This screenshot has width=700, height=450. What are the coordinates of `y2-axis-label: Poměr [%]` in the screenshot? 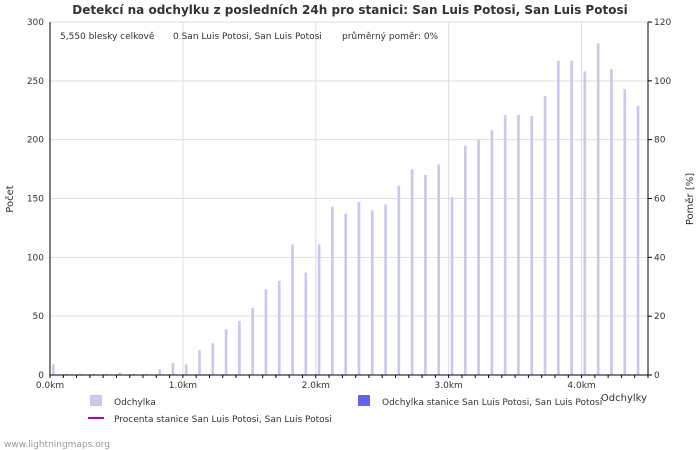 It's located at (690, 199).